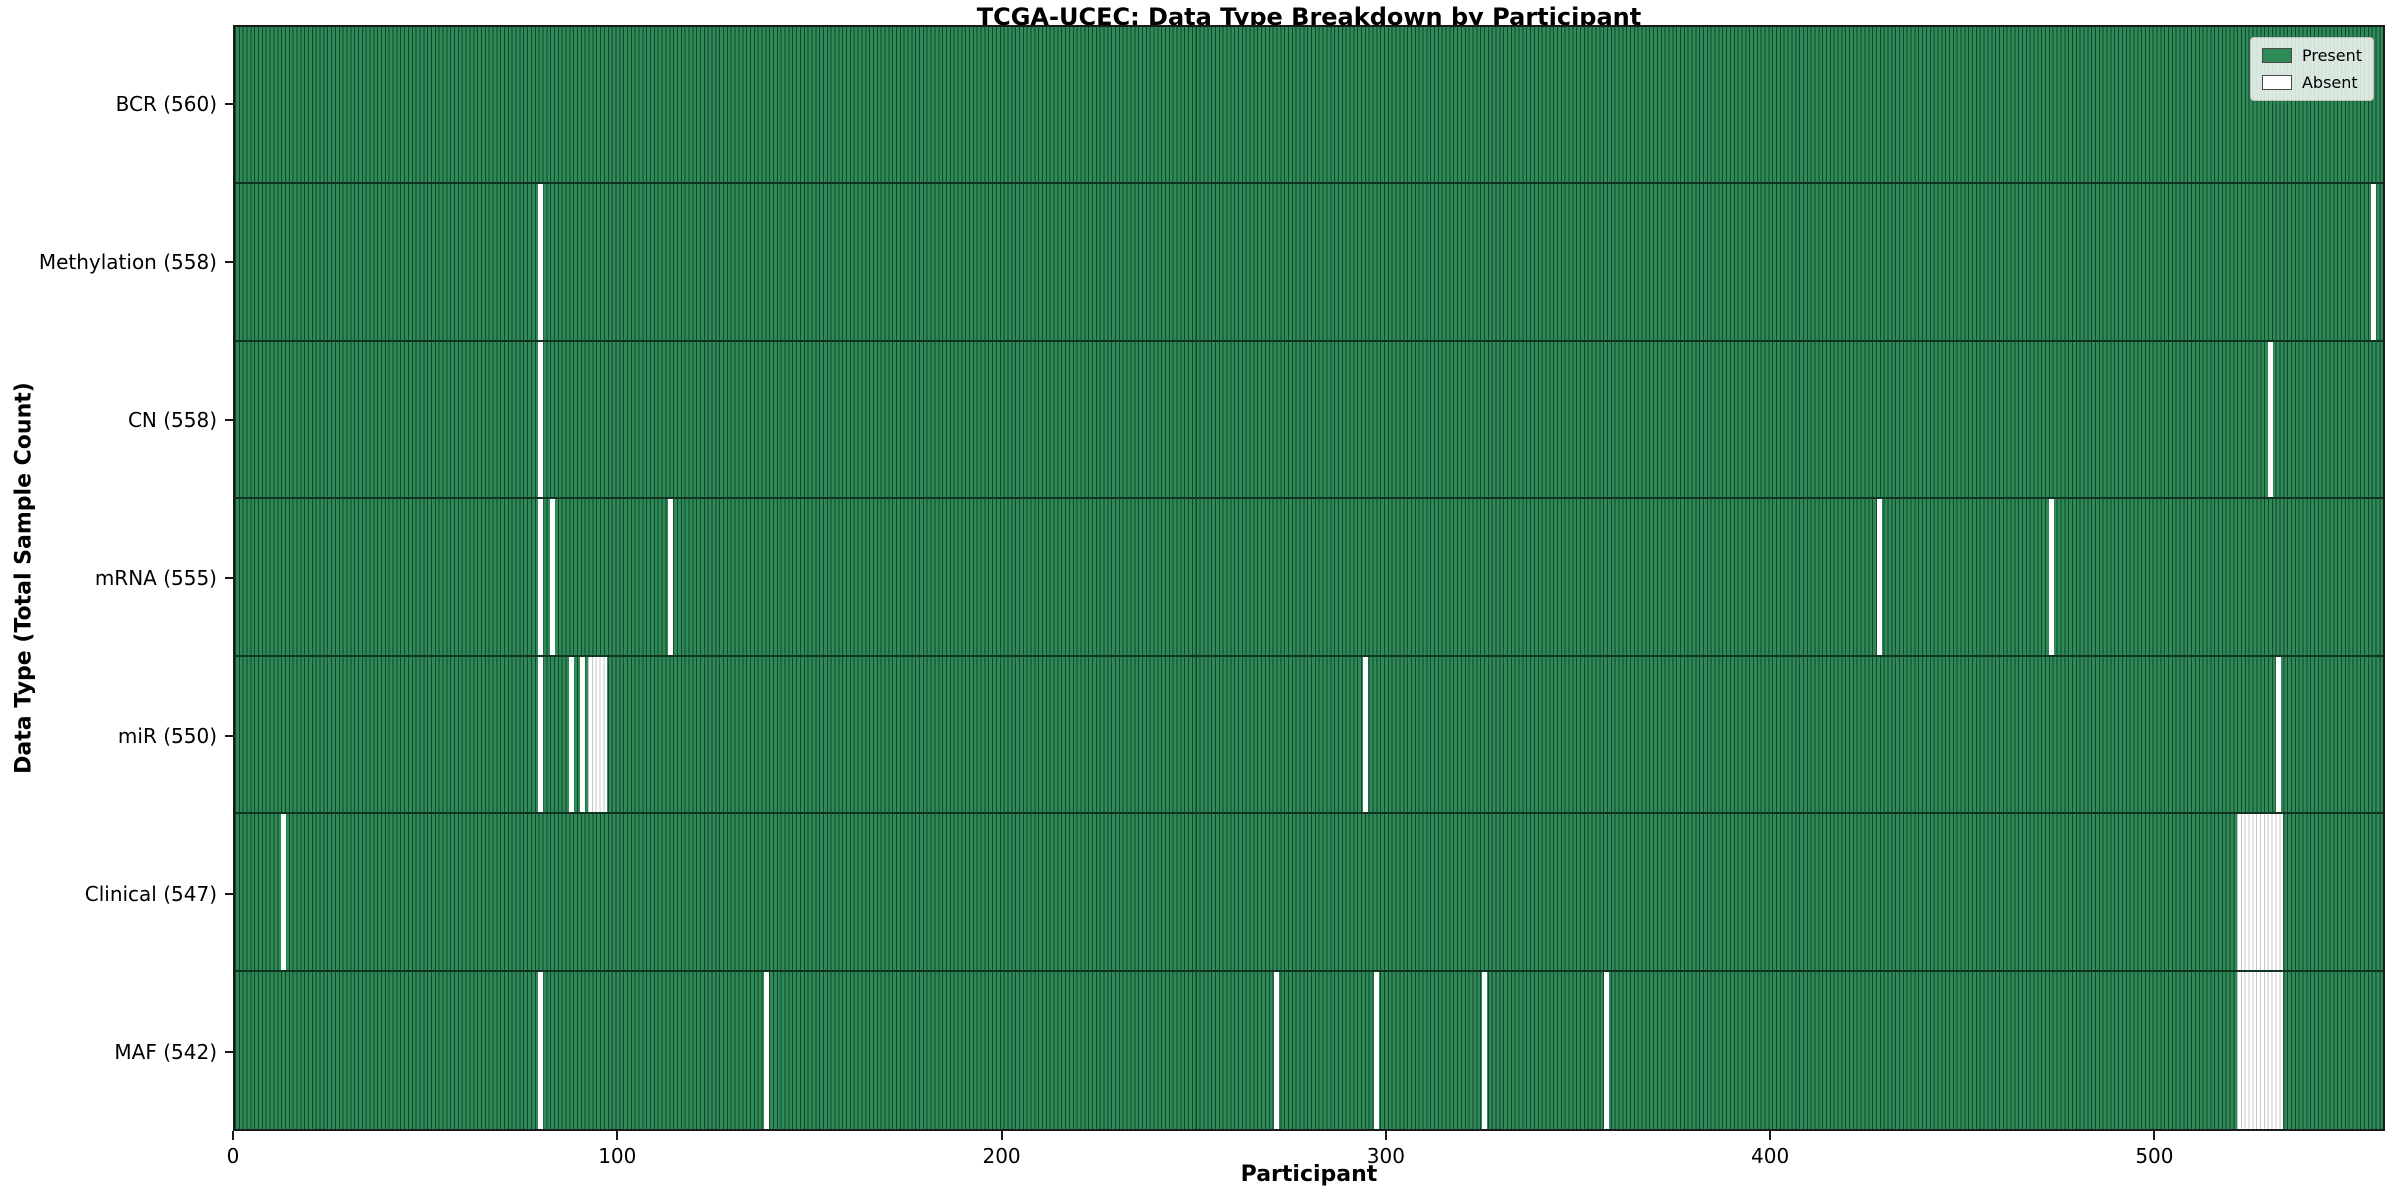  What do you see at coordinates (1309, 893) in the screenshot?
I see `row-Clinical` at bounding box center [1309, 893].